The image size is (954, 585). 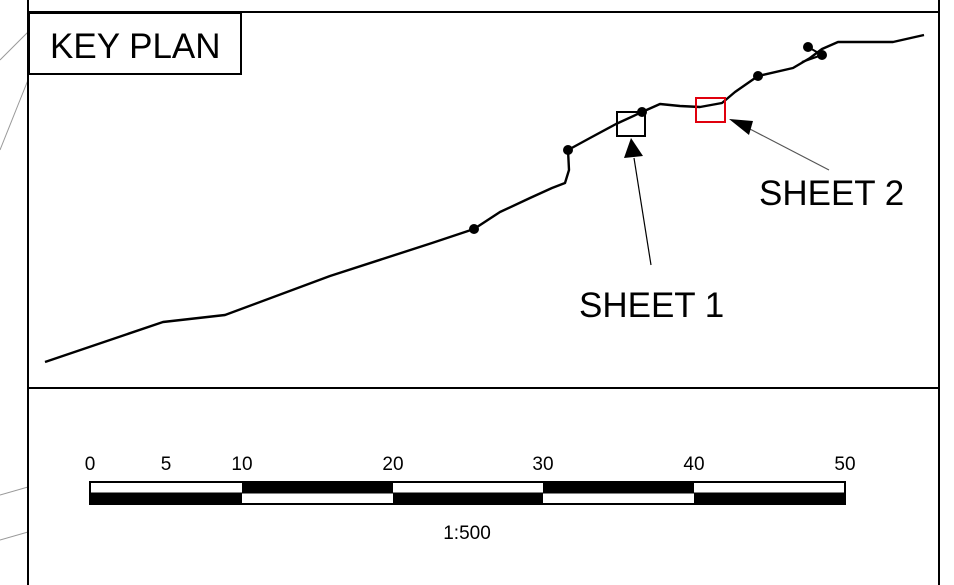 I want to click on key-plan-title-box, so click(x=135, y=43).